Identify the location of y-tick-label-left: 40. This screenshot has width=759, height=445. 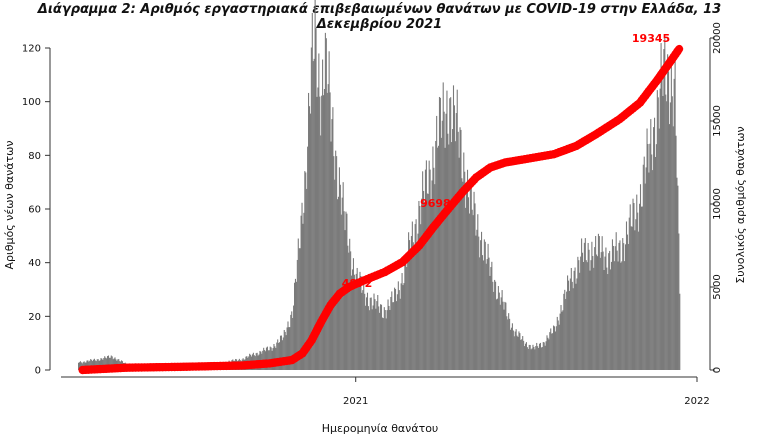
(34, 263).